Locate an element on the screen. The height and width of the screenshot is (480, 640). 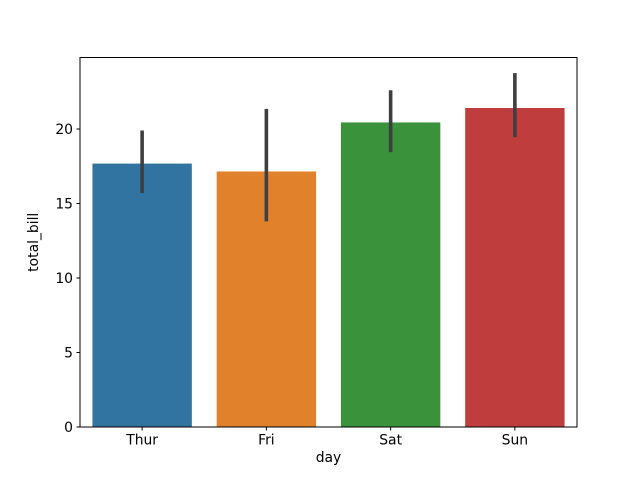
y-tick-label: 0 is located at coordinates (68, 428).